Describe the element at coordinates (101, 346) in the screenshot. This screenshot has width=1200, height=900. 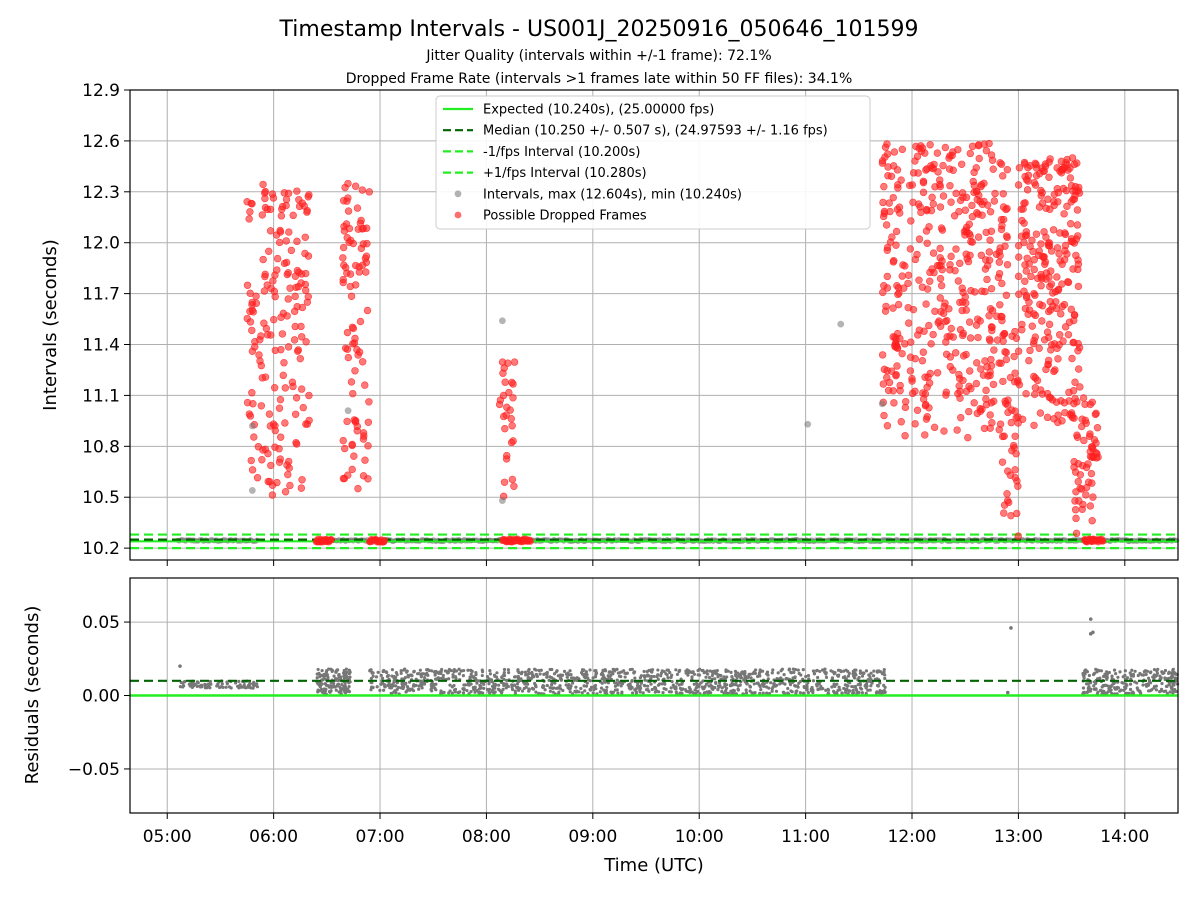
I see `top-y-tick-label: 11.4` at that location.